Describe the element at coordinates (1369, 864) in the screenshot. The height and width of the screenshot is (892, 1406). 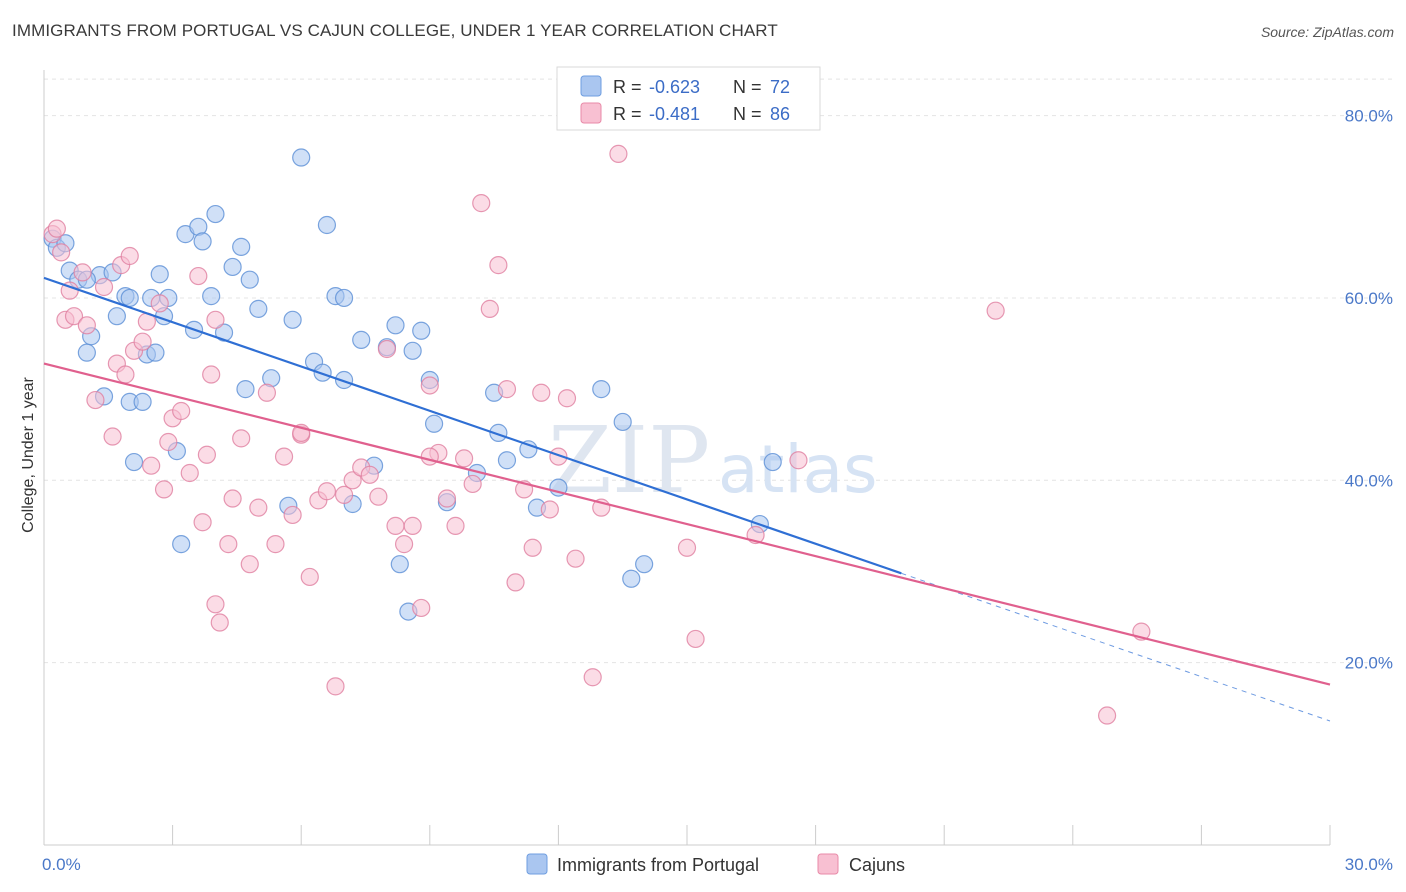
I see `x-tick-label-max: 30.0%` at that location.